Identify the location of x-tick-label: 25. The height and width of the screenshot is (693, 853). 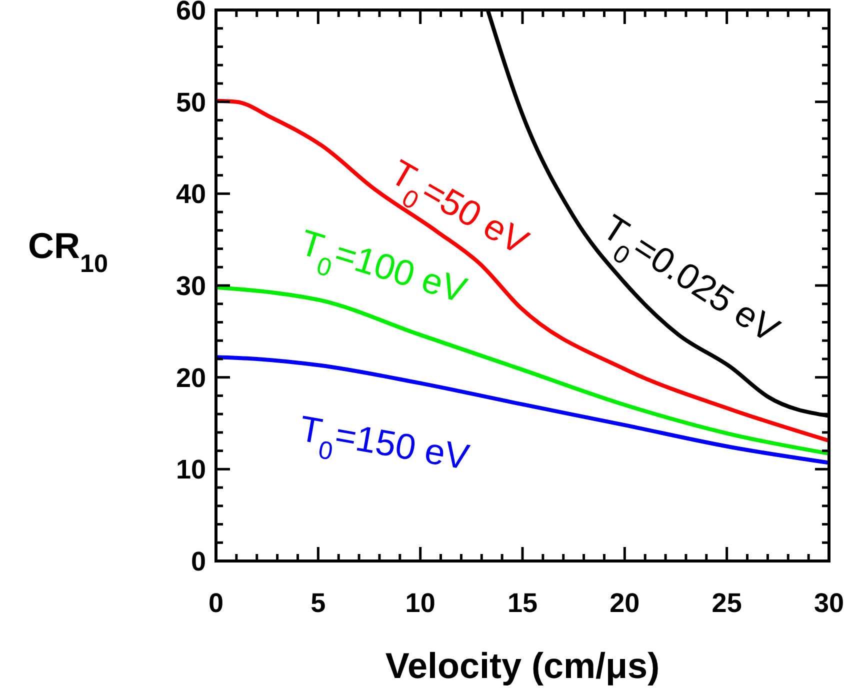
(727, 603).